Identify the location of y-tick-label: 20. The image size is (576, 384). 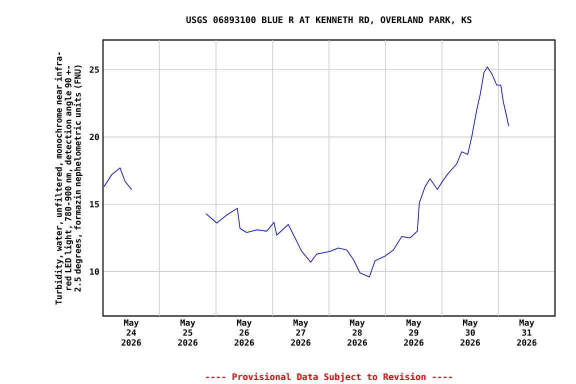
(94, 137).